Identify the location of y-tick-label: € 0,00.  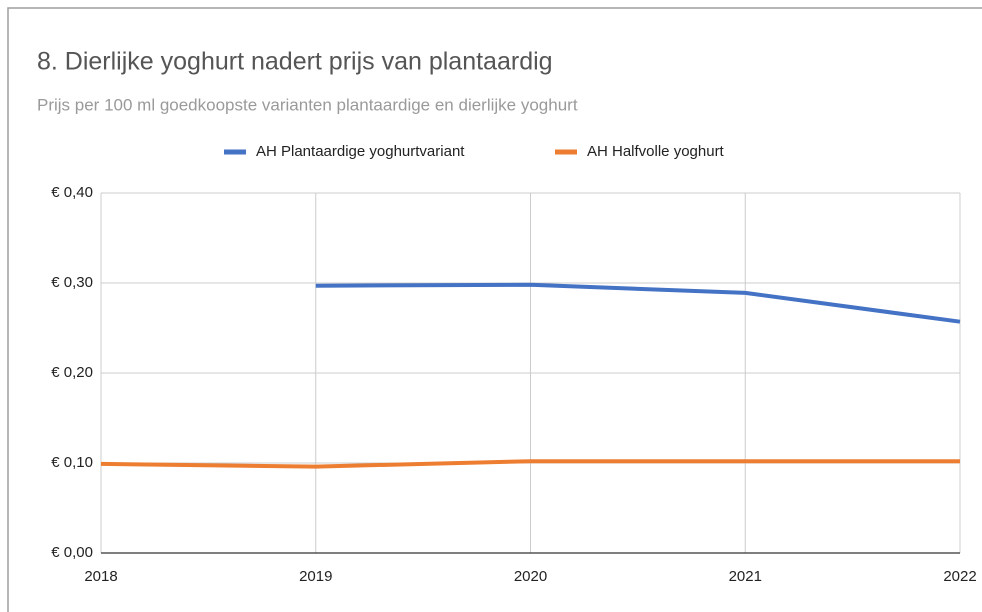
(72, 552).